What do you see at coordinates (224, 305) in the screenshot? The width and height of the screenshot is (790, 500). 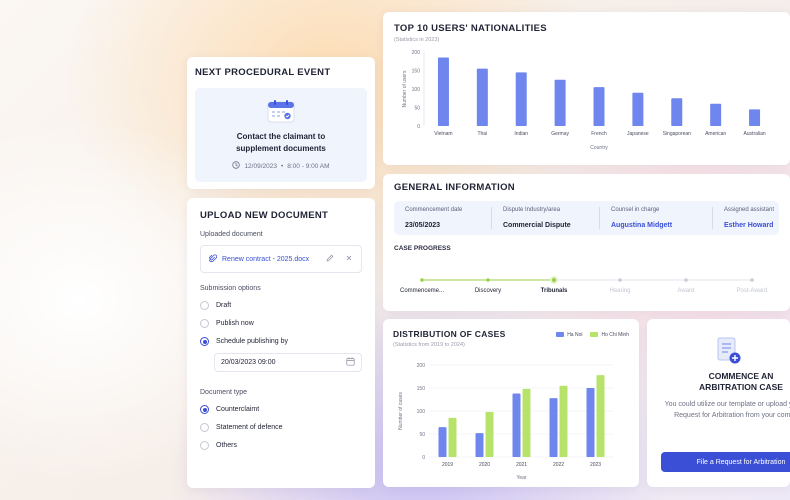 I see `radio-label: Draft` at bounding box center [224, 305].